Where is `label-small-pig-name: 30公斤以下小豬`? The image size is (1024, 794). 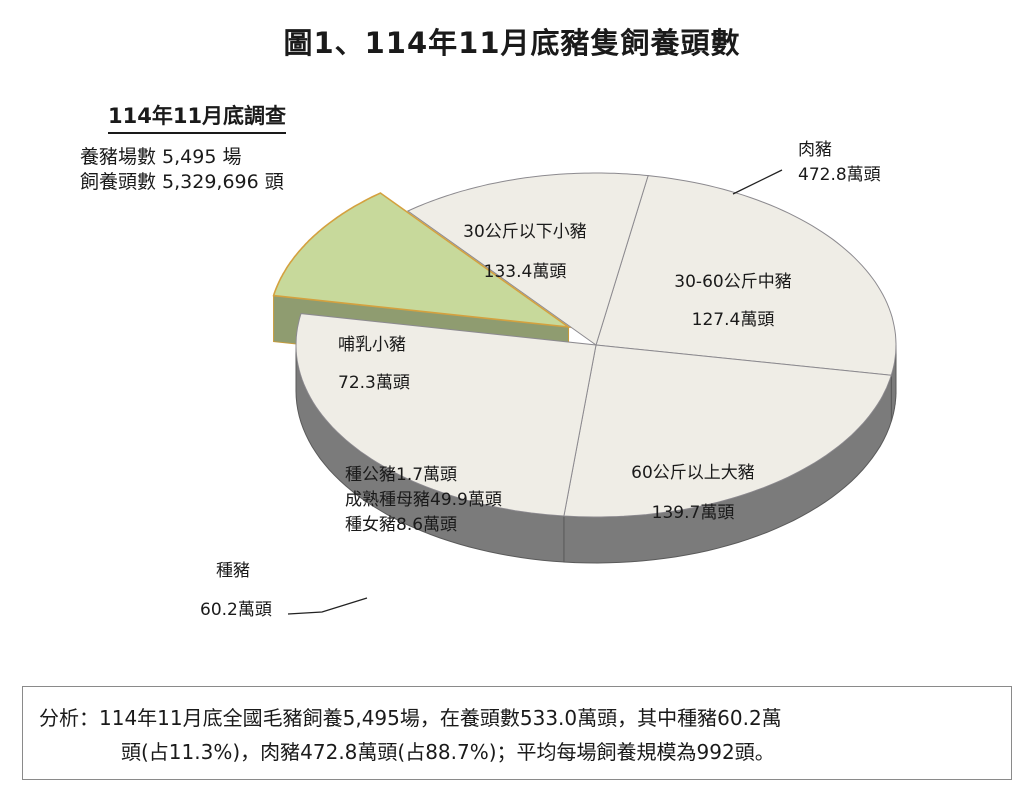
label-small-pig-name: 30公斤以下小豬 is located at coordinates (525, 232).